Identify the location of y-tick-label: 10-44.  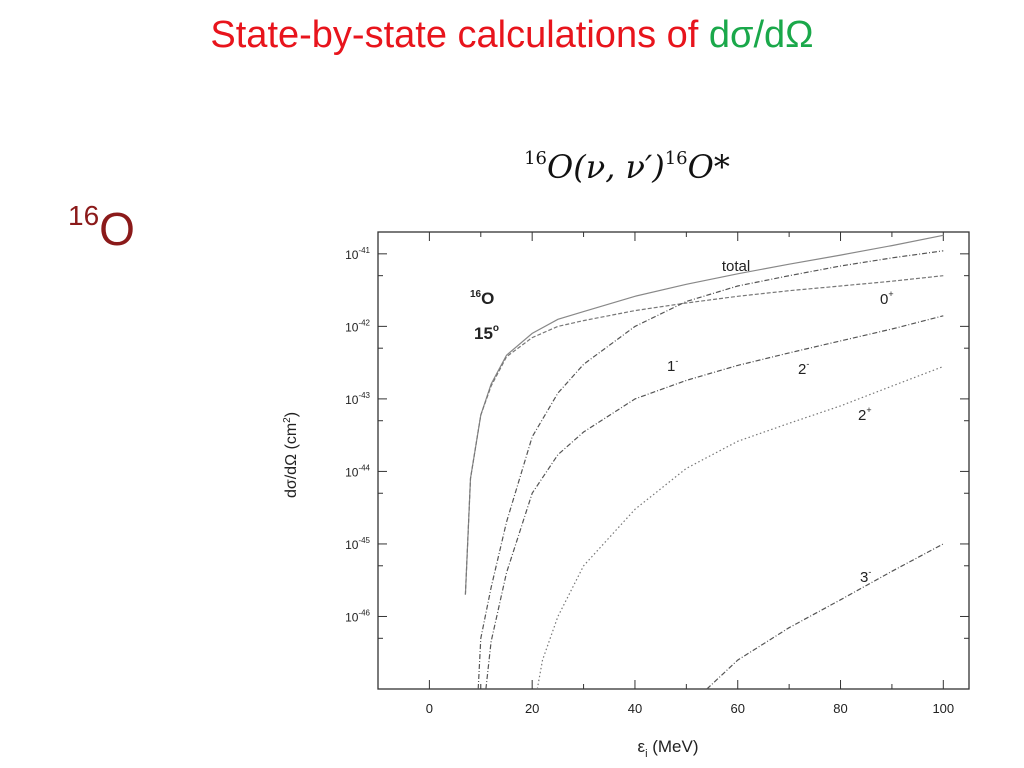
(357, 471).